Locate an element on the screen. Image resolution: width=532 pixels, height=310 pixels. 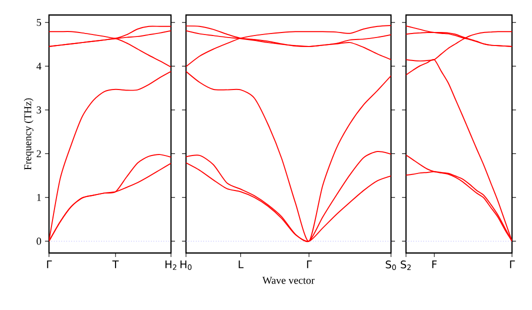
y-tick-label: 4 is located at coordinates (39, 66).